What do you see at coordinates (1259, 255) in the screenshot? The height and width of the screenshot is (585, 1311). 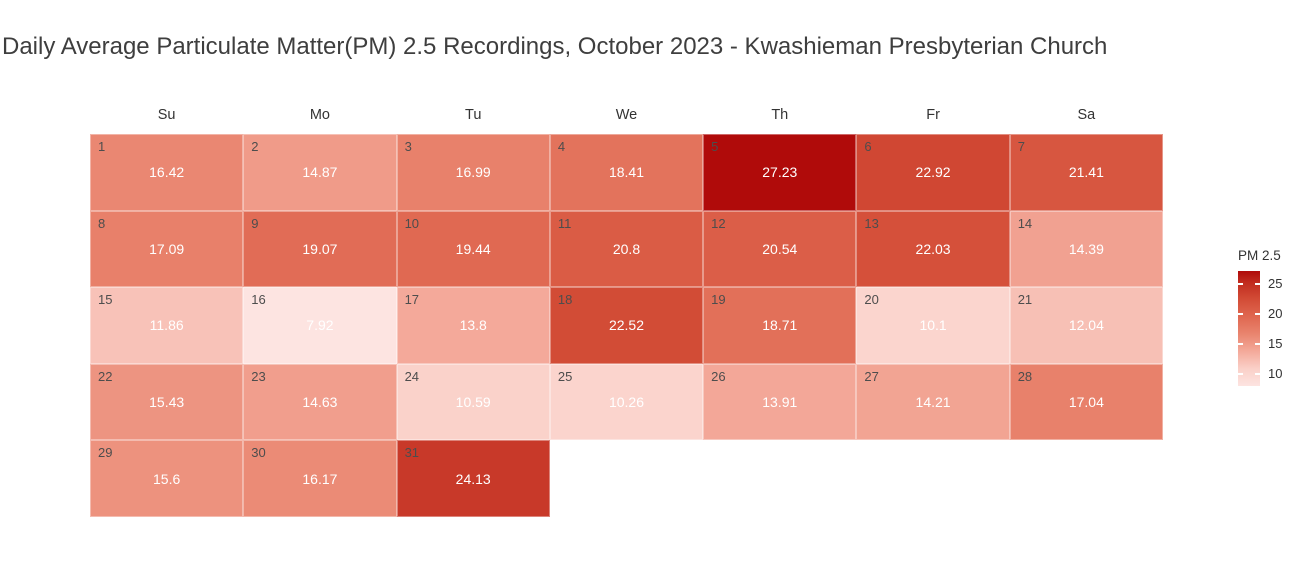 I see `legend-title: PM 2.5` at bounding box center [1259, 255].